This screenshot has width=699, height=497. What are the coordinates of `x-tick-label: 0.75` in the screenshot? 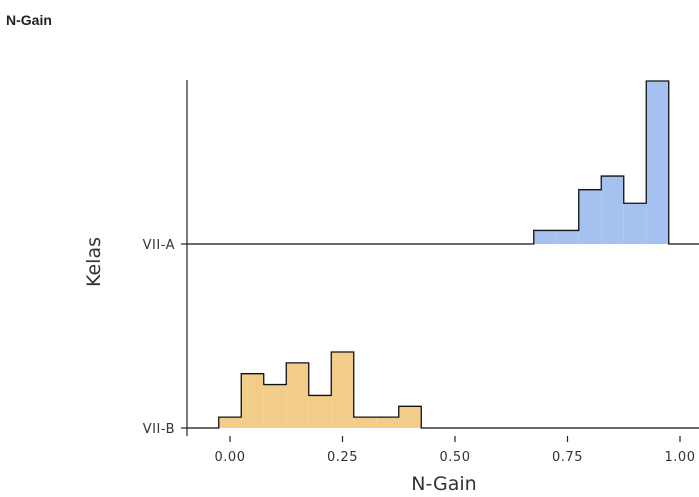 It's located at (567, 457).